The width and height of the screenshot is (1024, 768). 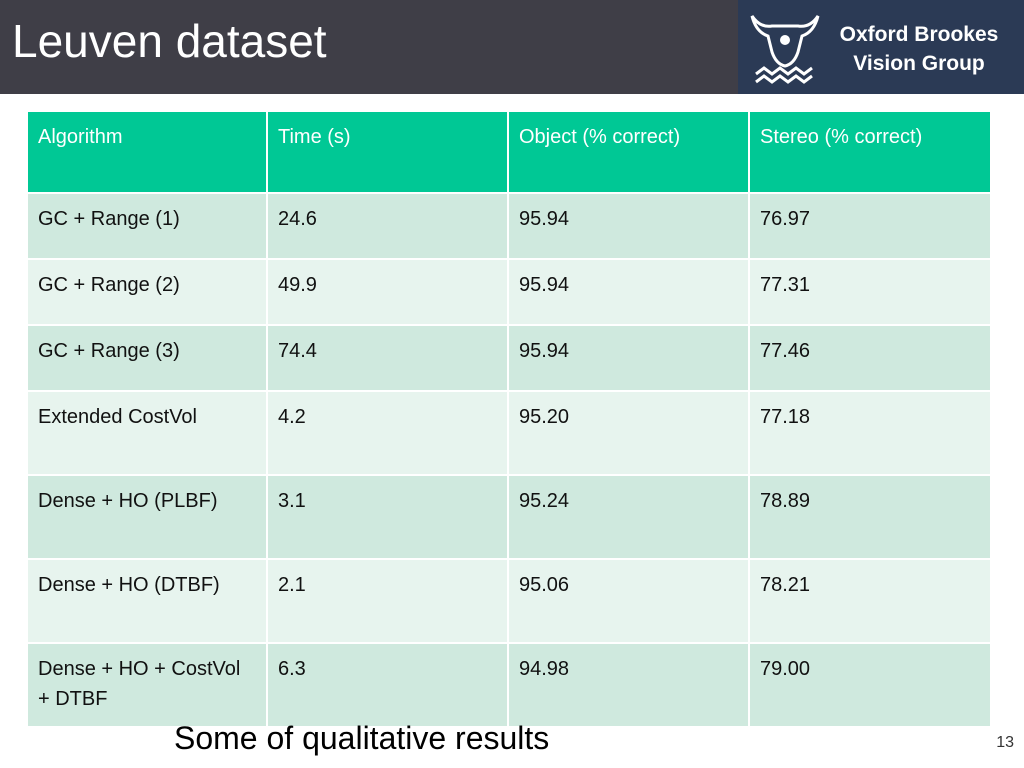 What do you see at coordinates (628, 152) in the screenshot?
I see `header-object: Object (% correct)` at bounding box center [628, 152].